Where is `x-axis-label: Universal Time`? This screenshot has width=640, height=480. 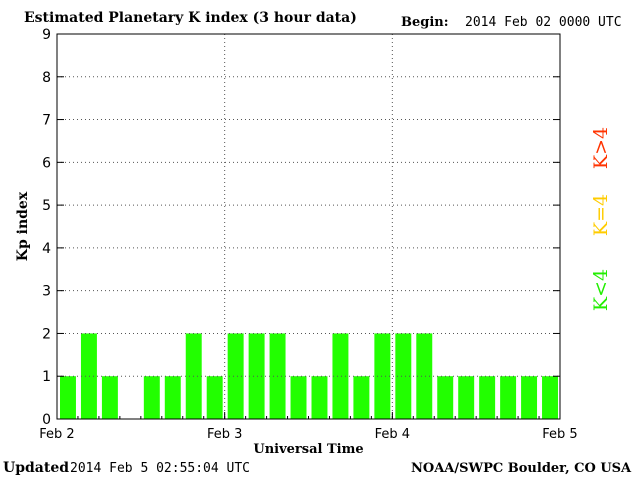
x-axis-label: Universal Time is located at coordinates (308, 449).